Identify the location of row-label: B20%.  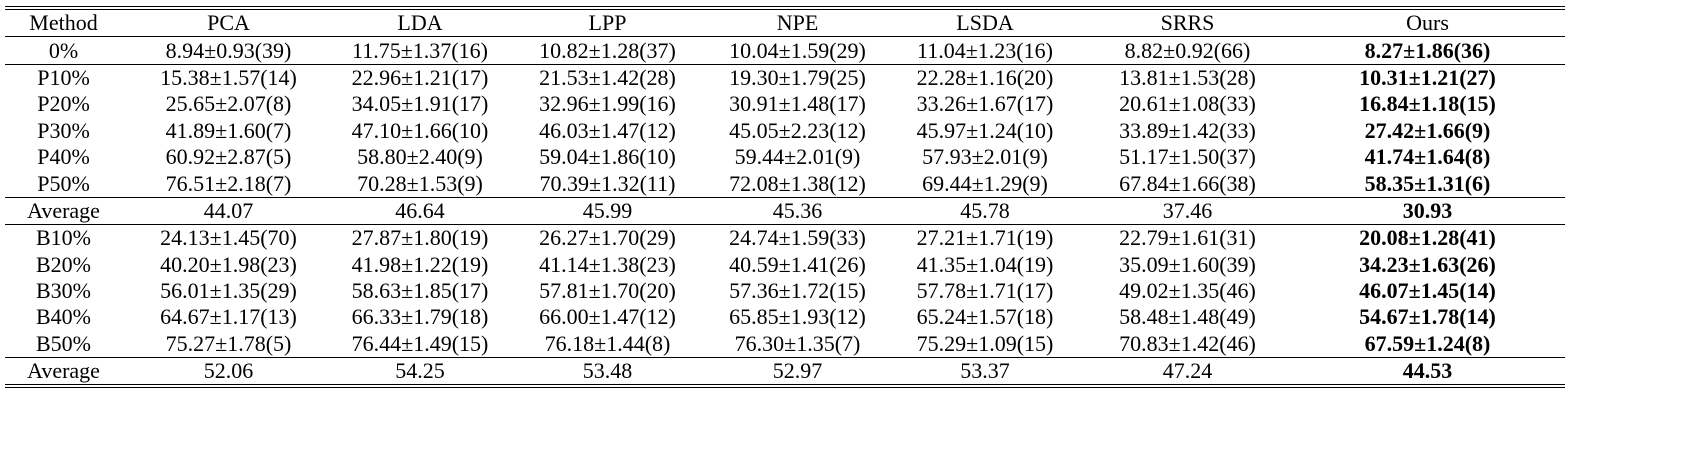
(63, 264).